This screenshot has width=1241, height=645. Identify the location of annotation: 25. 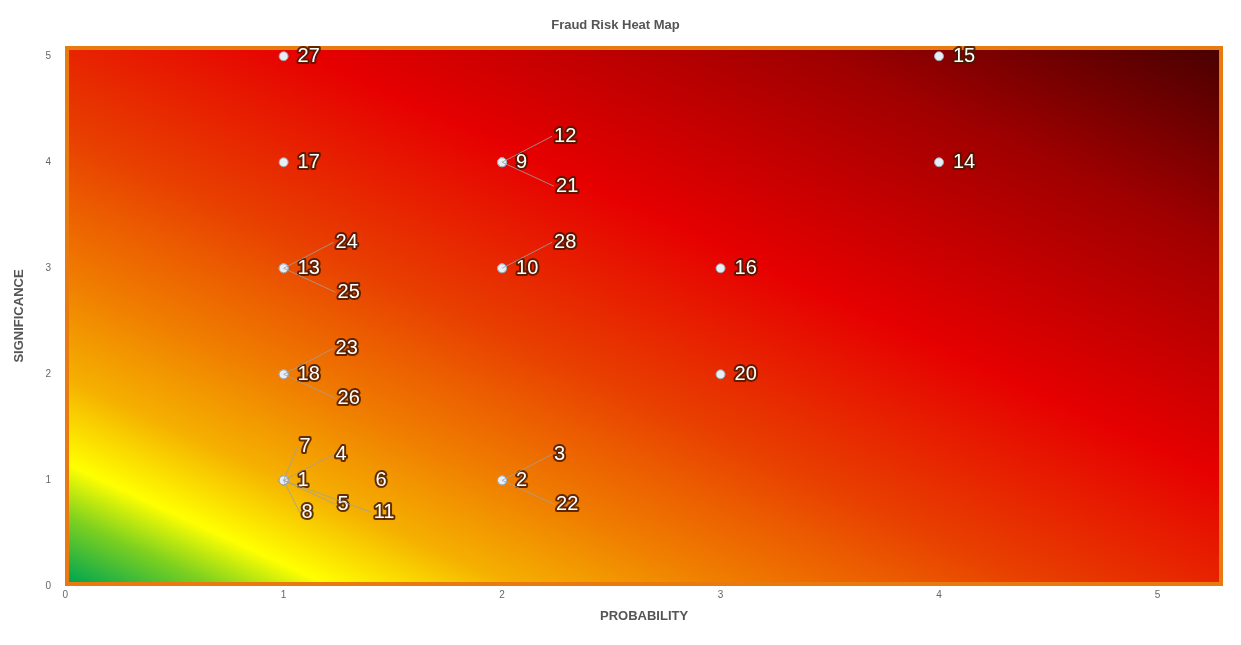
(348, 290).